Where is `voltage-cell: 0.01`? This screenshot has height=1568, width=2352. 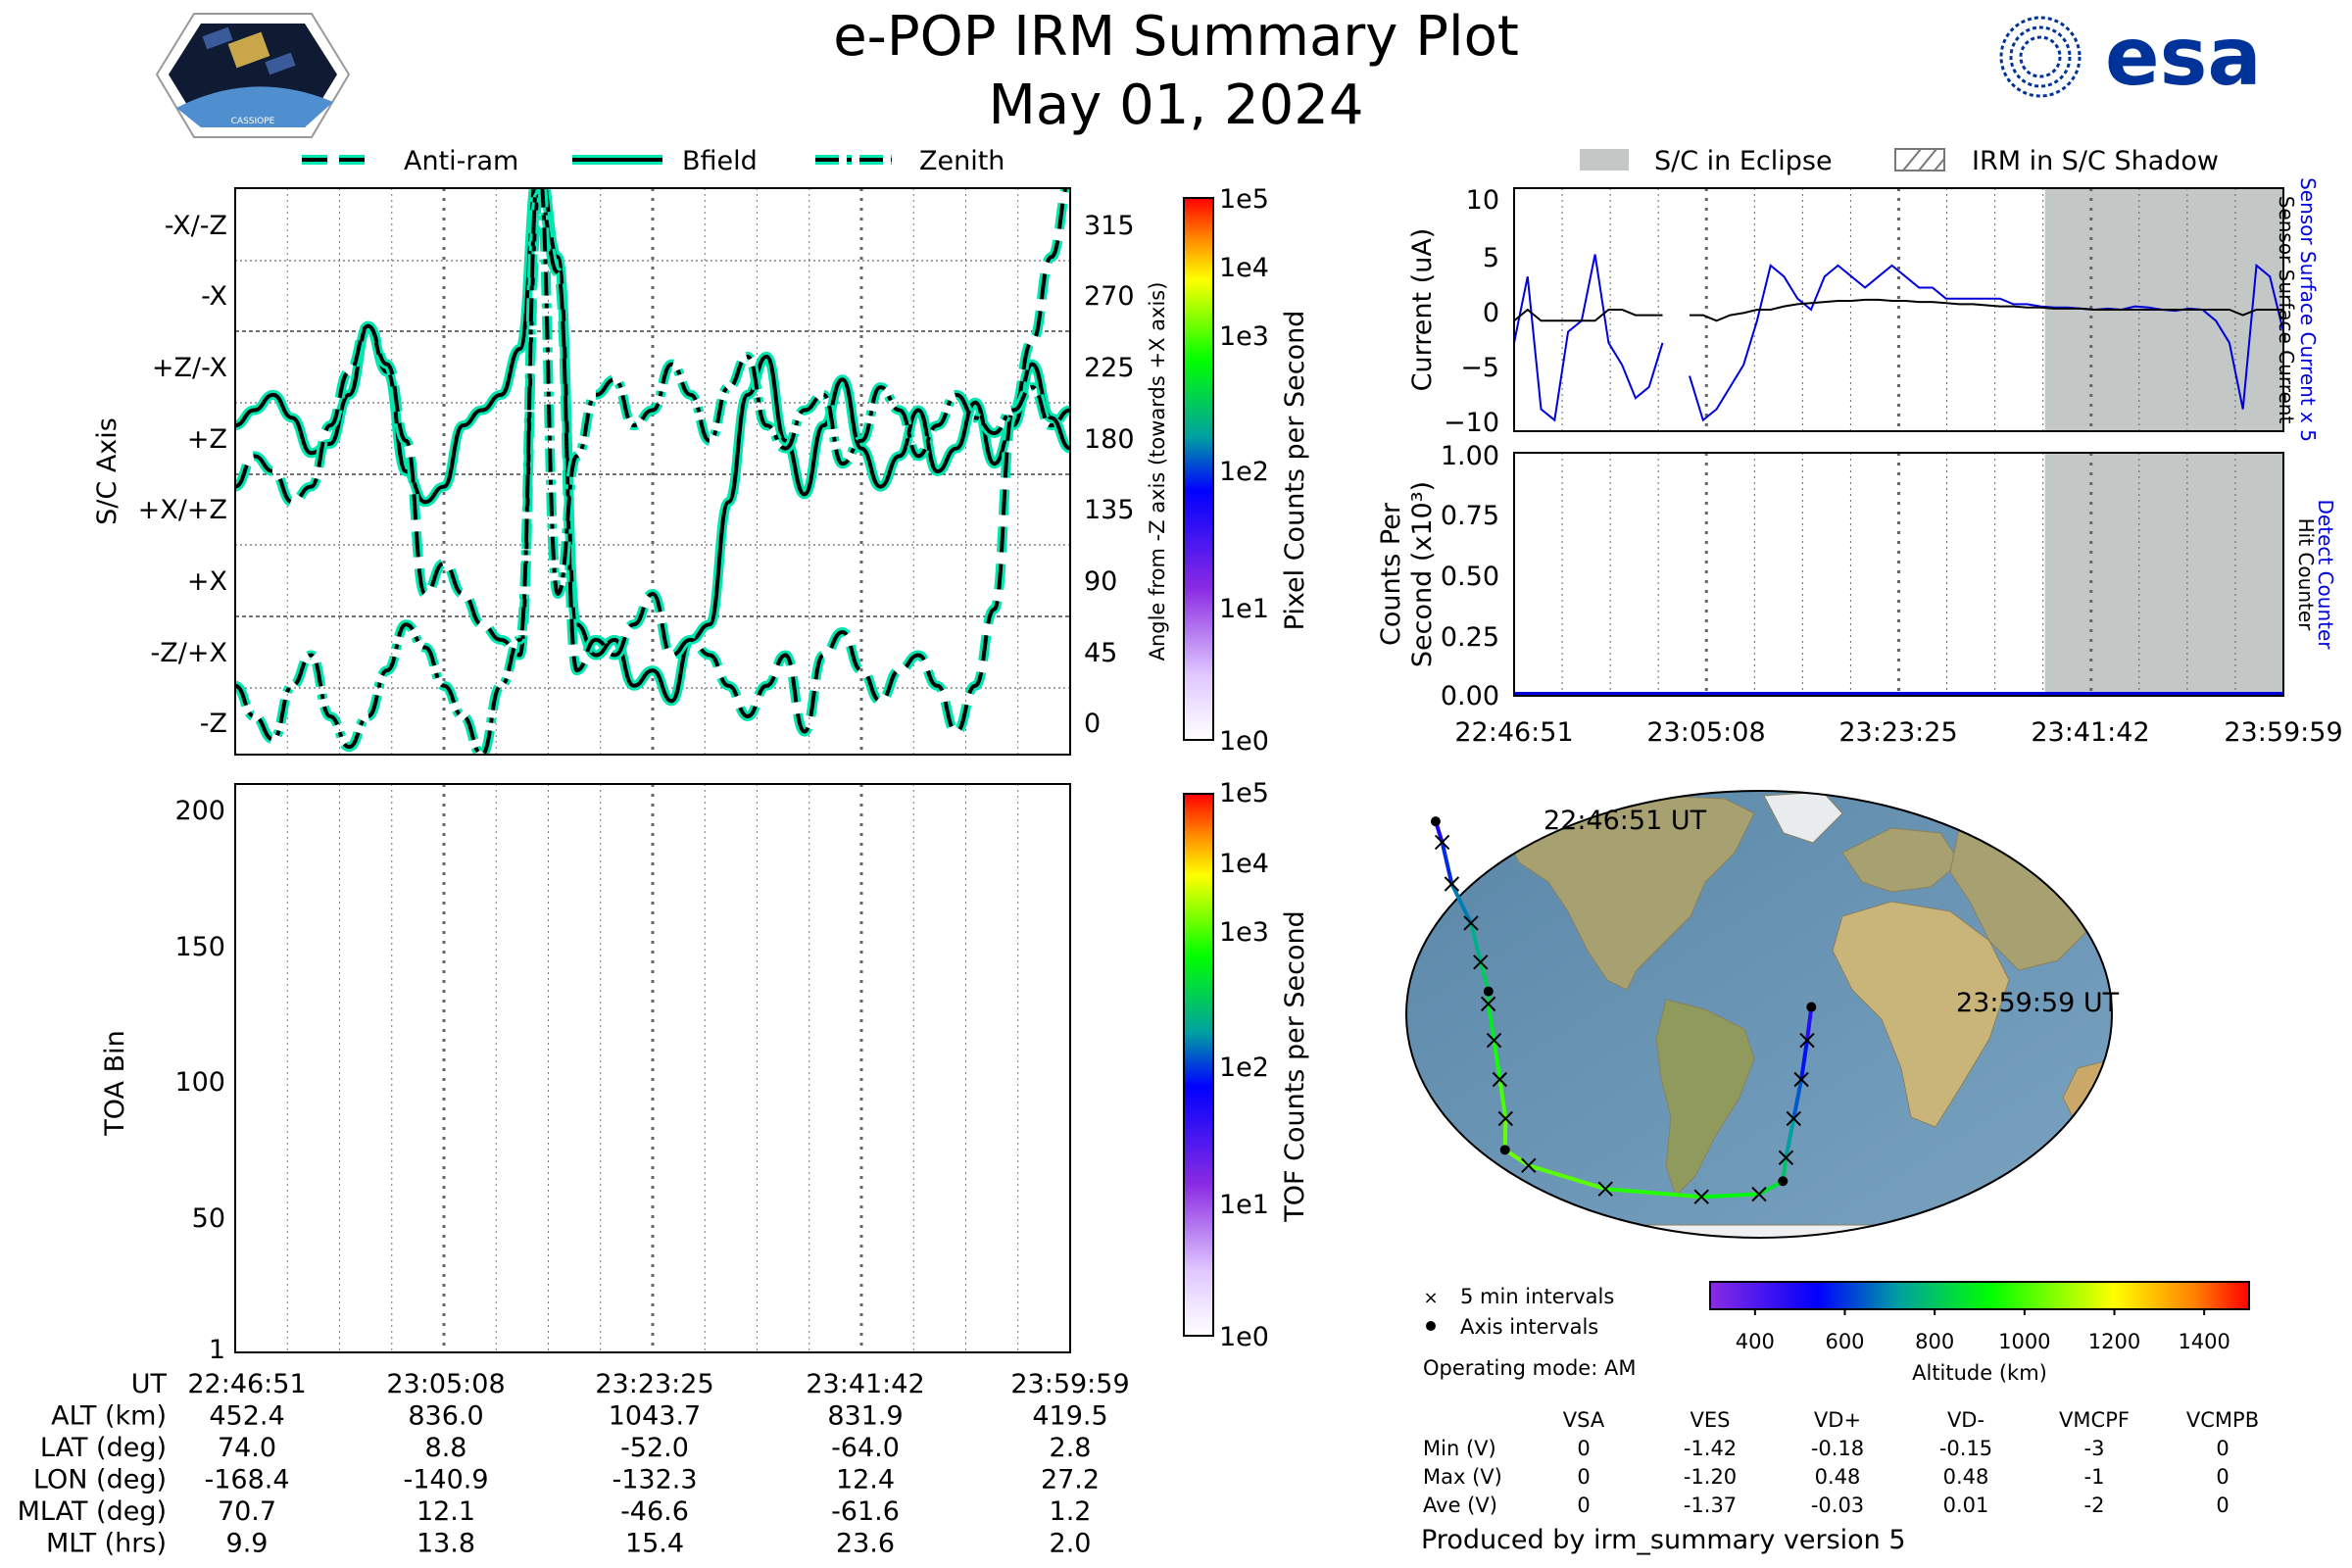
voltage-cell: 0.01 is located at coordinates (1966, 1505).